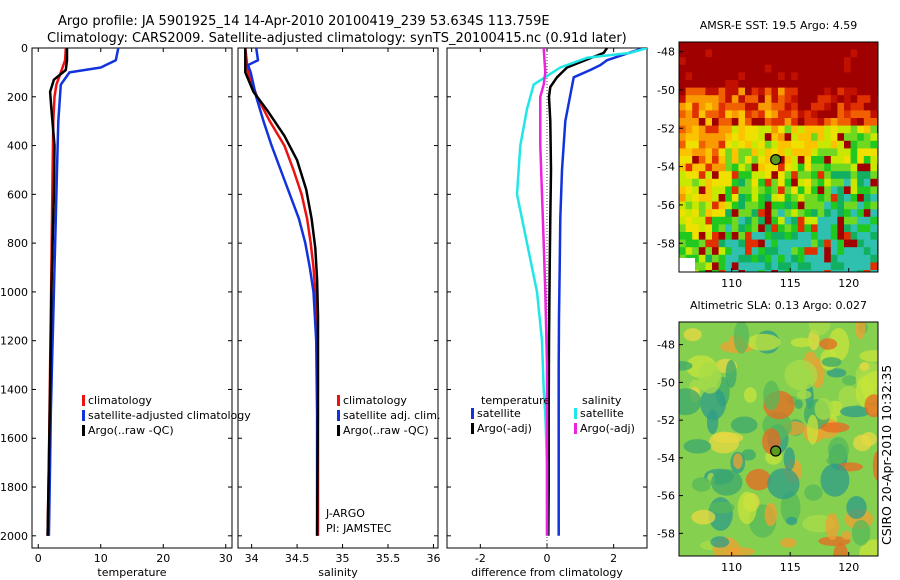 This screenshot has height=580, width=900. I want to click on x-tick-label: 115, so click(790, 567).